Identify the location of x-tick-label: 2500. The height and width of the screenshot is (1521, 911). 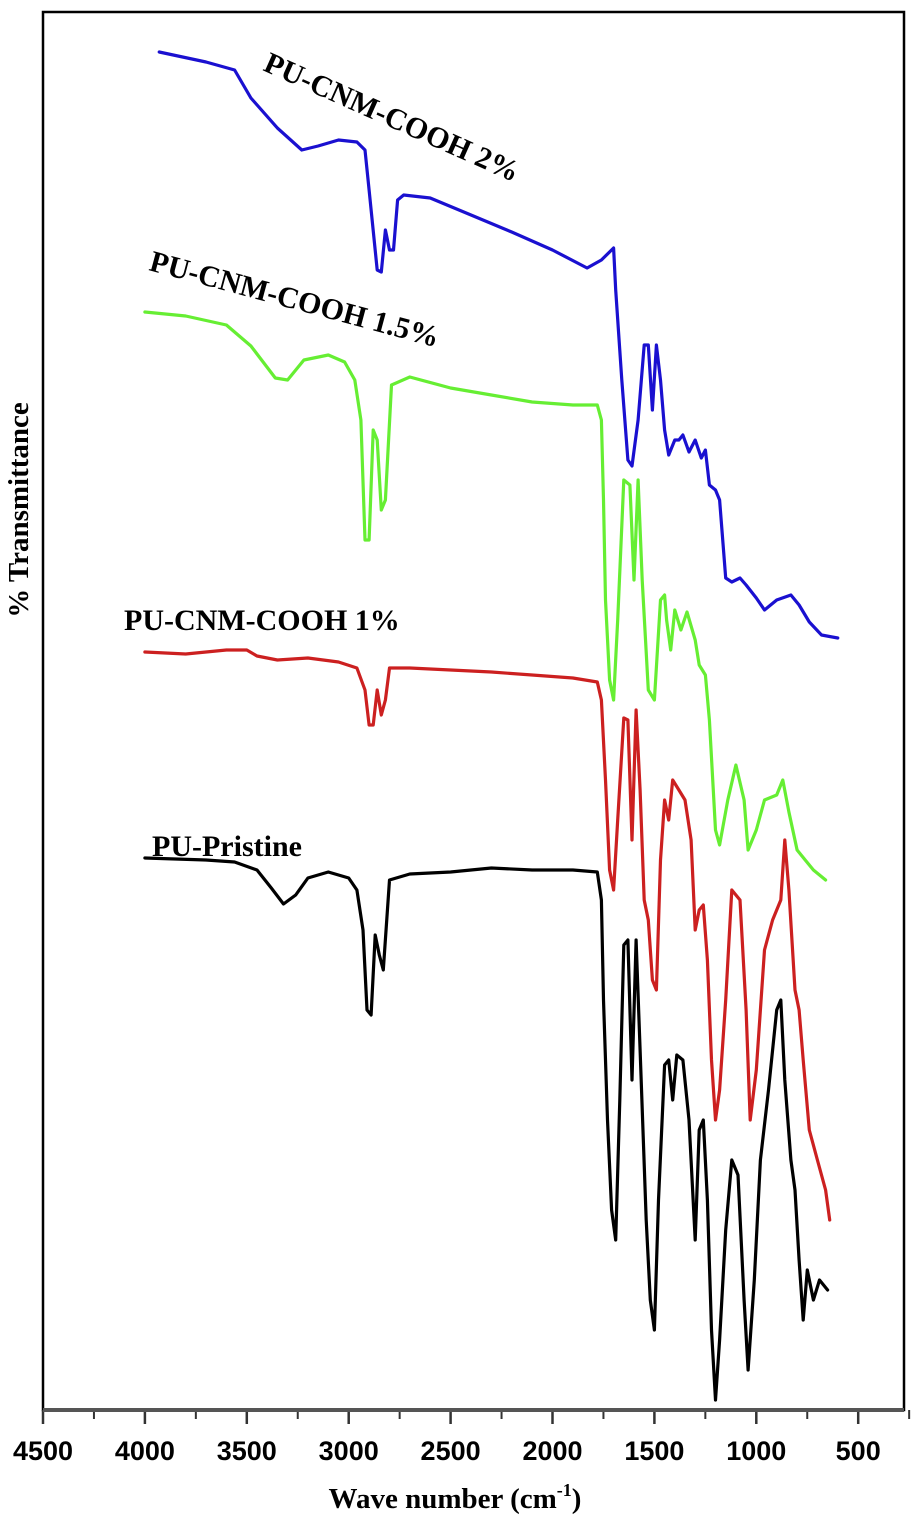
(451, 1451).